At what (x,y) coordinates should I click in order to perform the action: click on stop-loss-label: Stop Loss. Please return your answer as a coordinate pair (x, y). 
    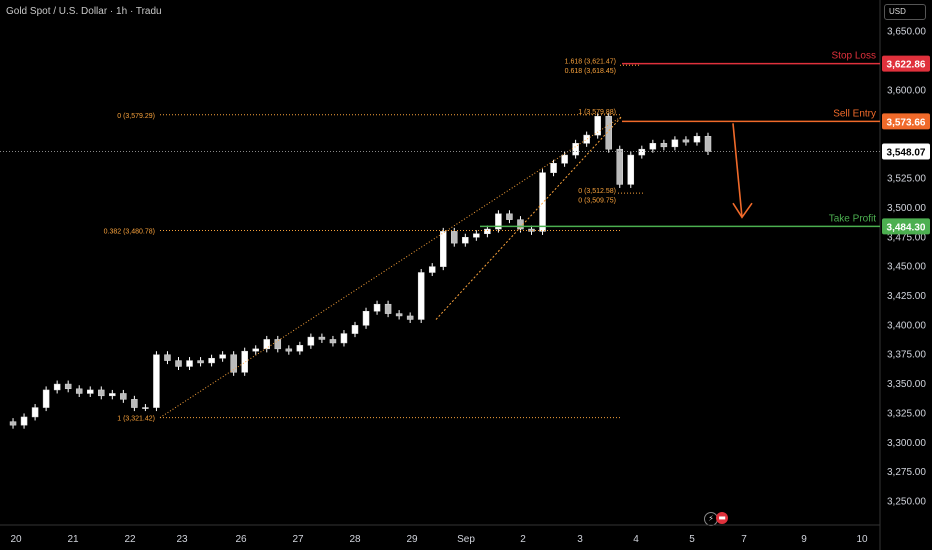
    Looking at the image, I should click on (854, 56).